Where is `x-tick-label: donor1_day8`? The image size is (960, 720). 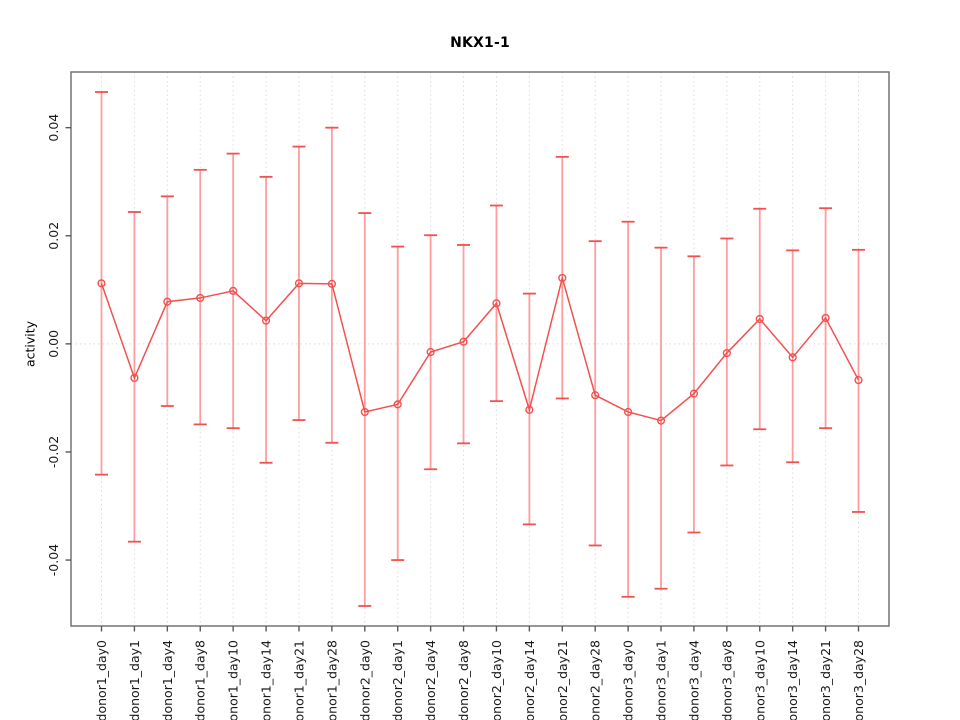 x-tick-label: donor1_day8 is located at coordinates (200, 680).